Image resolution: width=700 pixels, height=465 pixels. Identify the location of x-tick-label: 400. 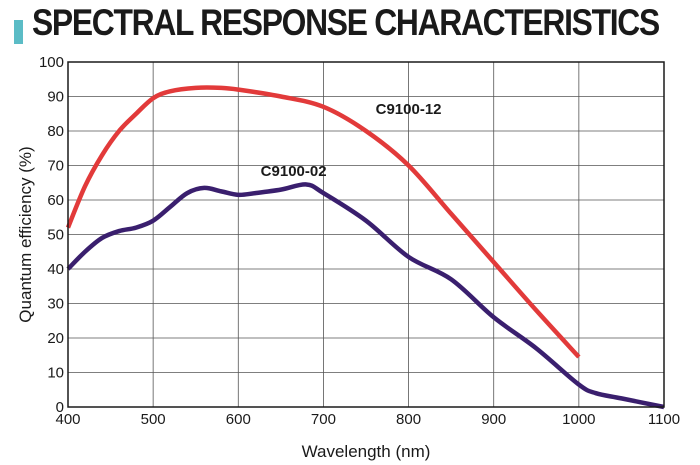
(67, 419).